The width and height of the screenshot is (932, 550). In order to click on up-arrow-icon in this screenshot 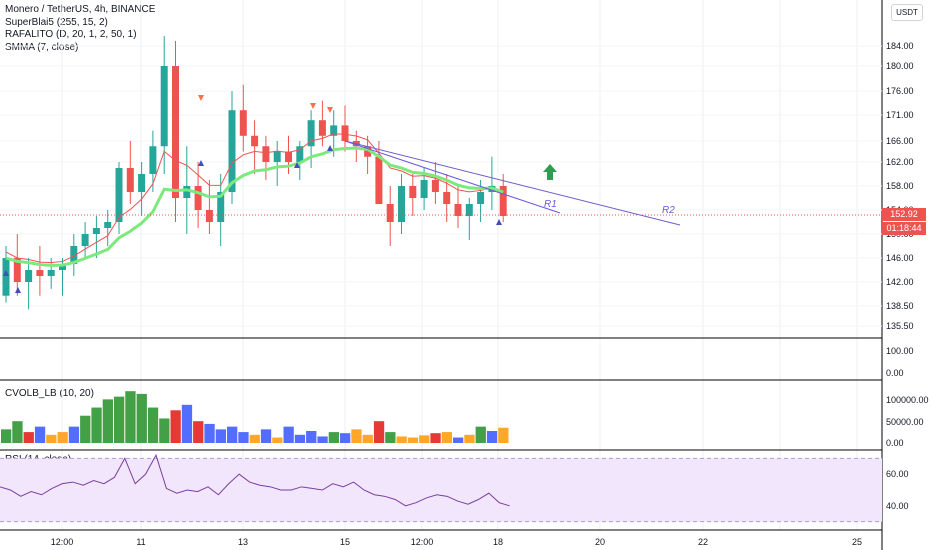, I will do `click(550, 172)`.